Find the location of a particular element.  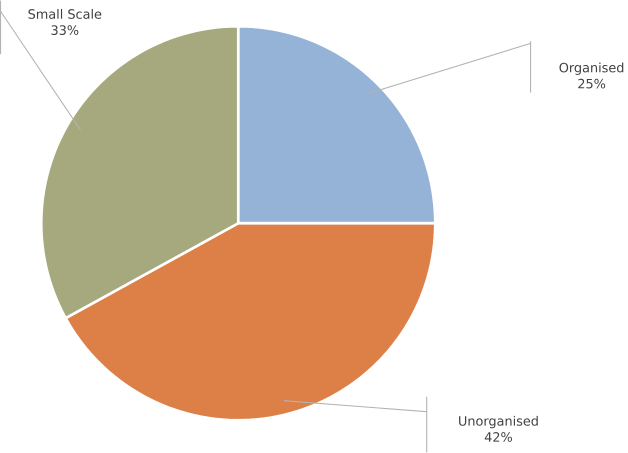

data-label: 25% is located at coordinates (592, 83).